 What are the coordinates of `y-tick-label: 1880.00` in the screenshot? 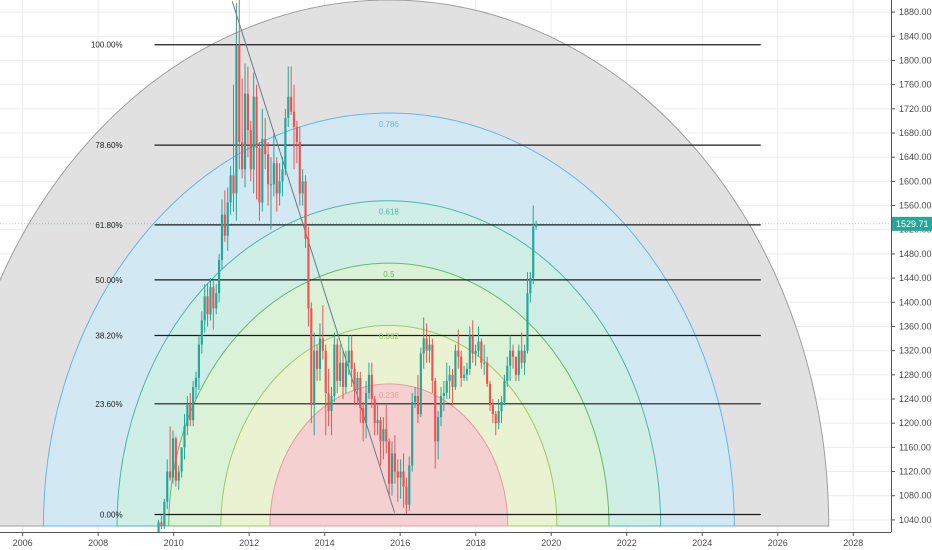 It's located at (915, 12).